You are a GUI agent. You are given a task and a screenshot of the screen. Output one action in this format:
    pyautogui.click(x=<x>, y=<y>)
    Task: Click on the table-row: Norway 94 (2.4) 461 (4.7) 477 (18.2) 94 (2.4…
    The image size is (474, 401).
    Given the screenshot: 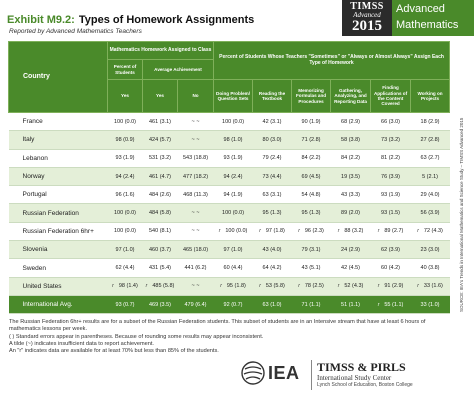 What is the action you would take?
    pyautogui.click(x=229, y=177)
    